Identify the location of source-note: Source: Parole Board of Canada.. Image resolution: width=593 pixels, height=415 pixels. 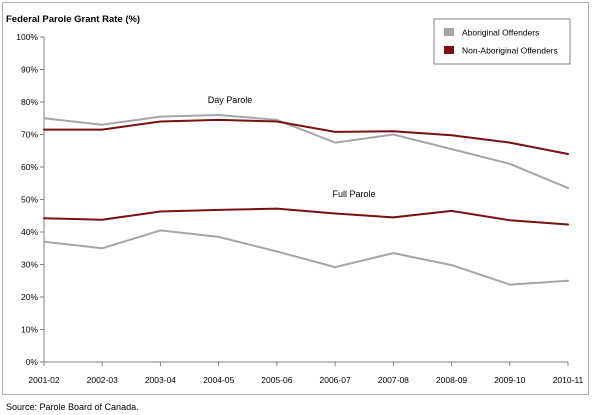
(72, 407).